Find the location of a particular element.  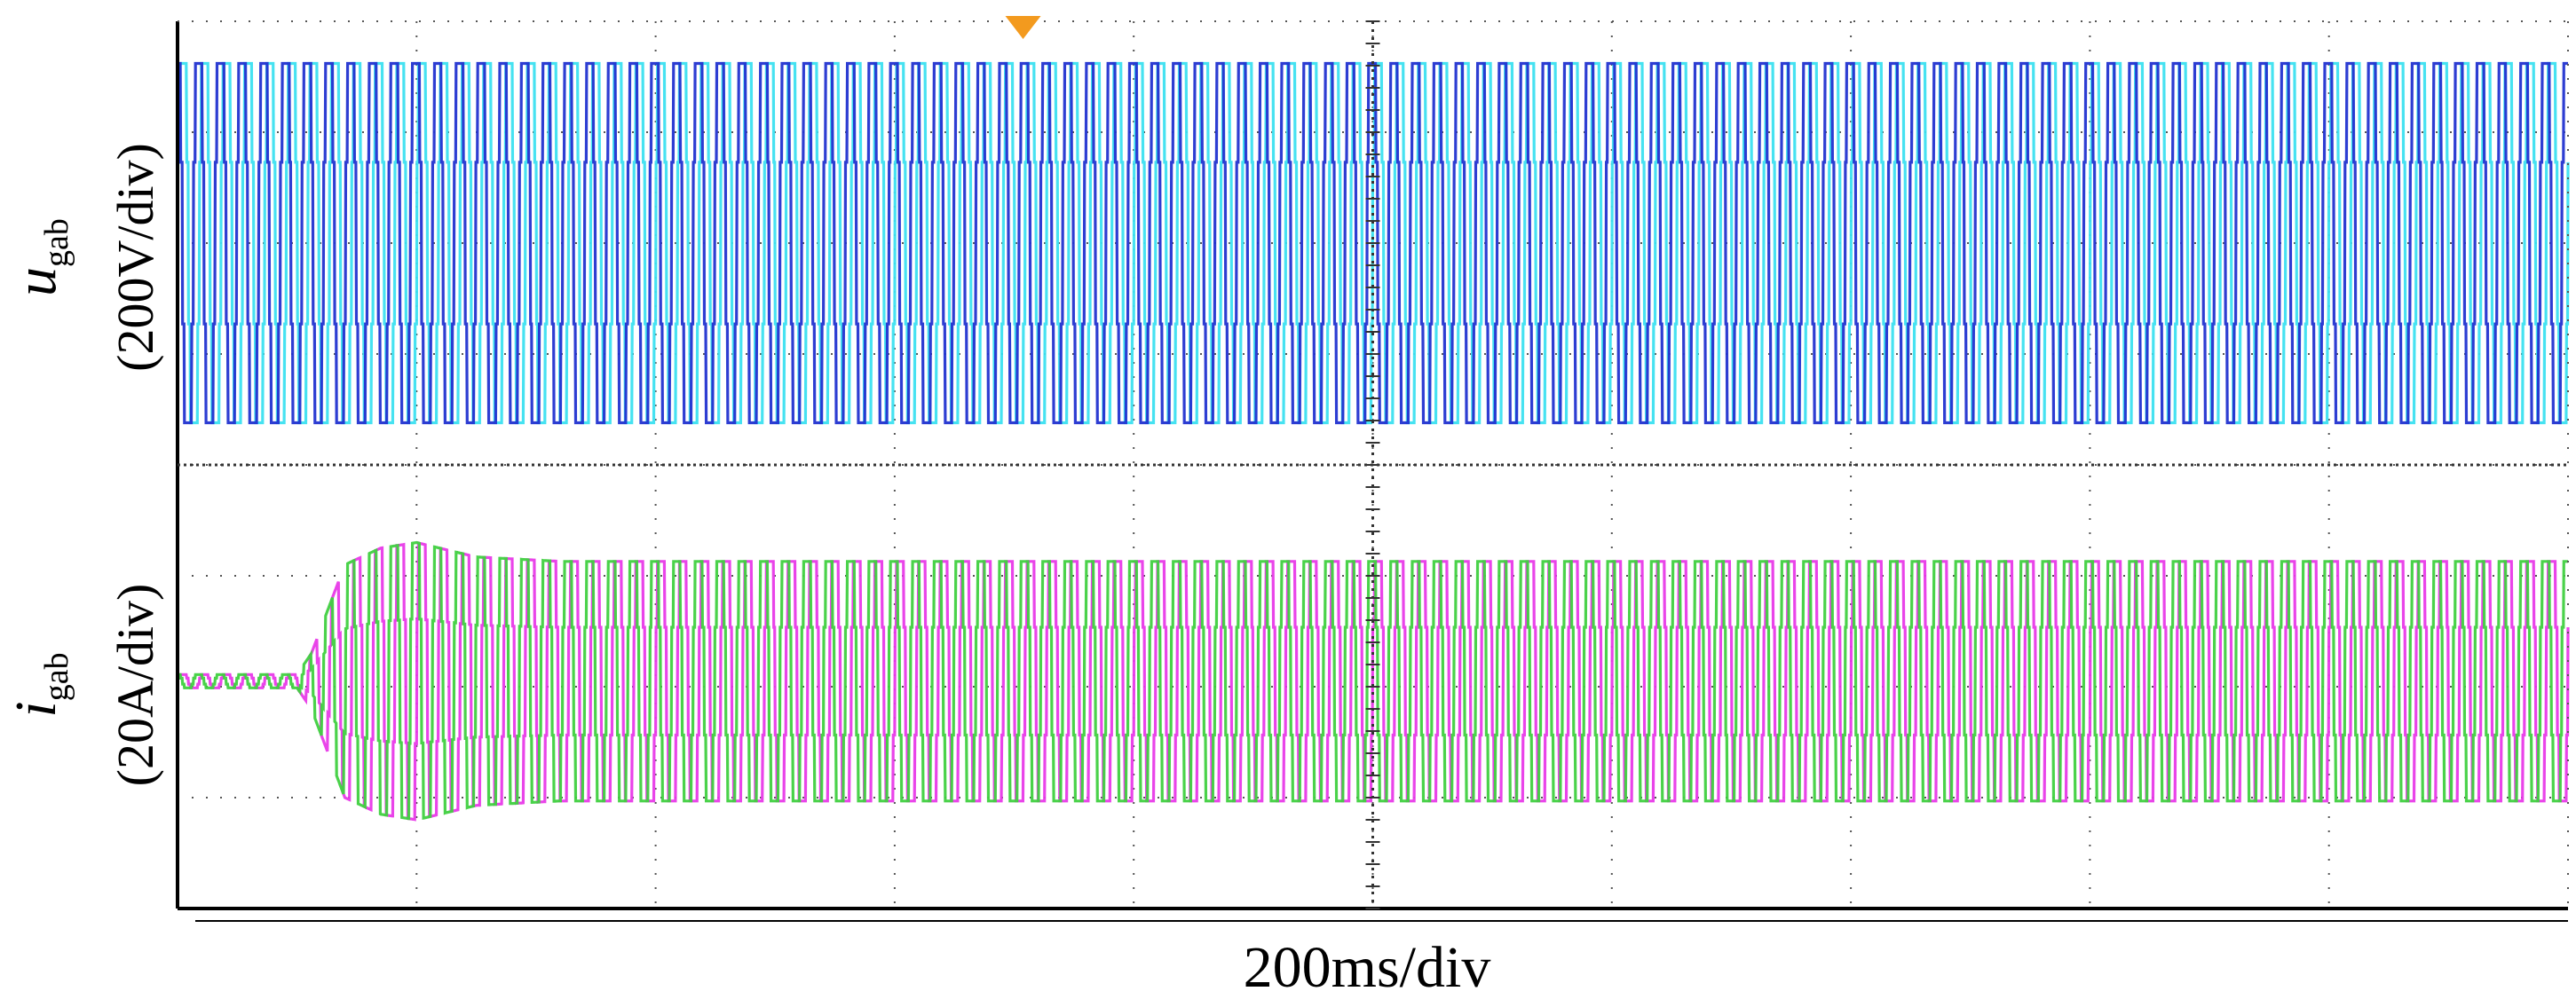

current-label-subscript: gab is located at coordinates (56, 676).